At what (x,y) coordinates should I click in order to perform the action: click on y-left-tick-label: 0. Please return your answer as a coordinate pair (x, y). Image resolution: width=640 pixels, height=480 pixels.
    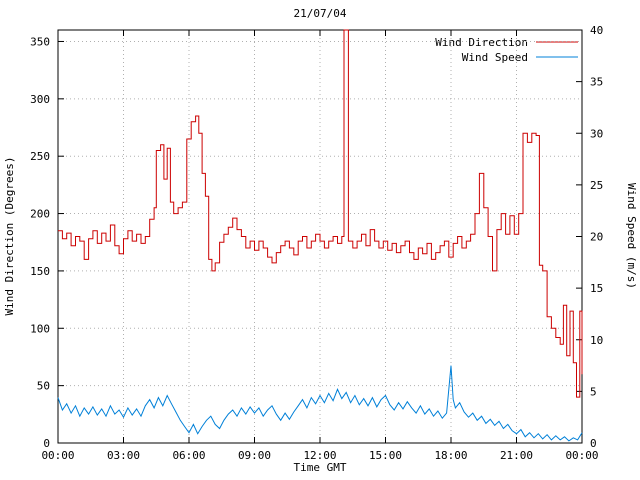
    Looking at the image, I should click on (46, 443).